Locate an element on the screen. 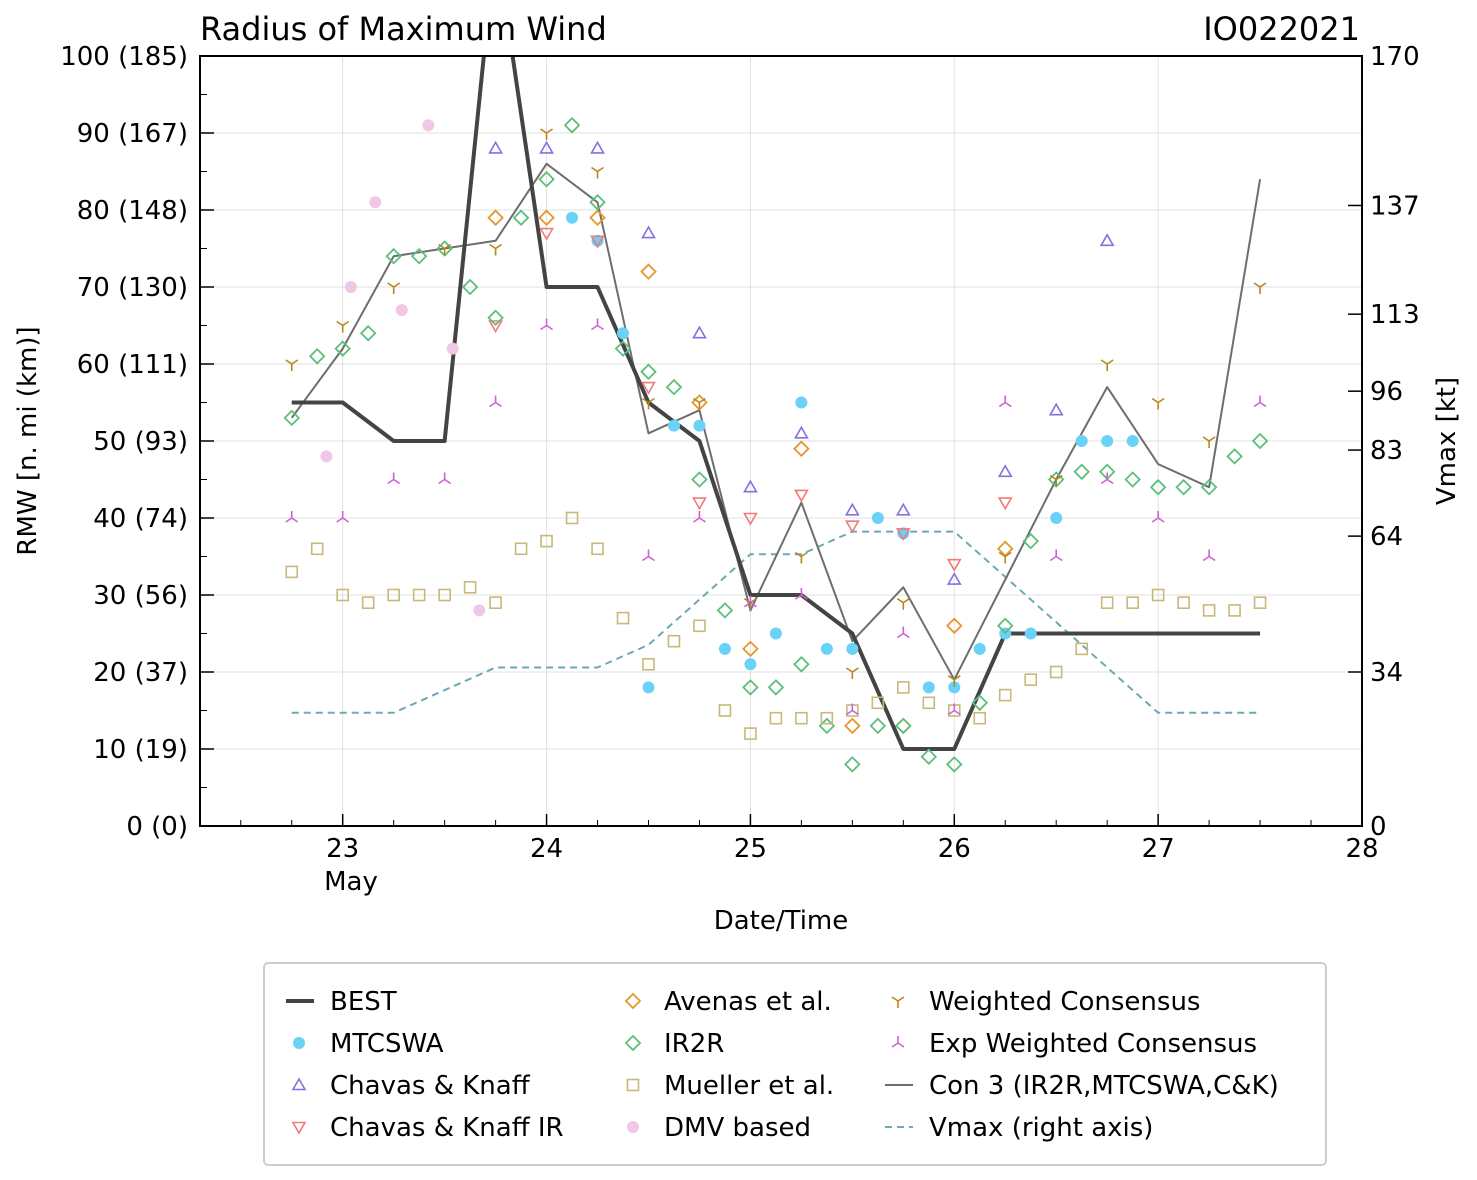 The height and width of the screenshot is (1180, 1477). y2-tick-label: 64 is located at coordinates (1386, 537).